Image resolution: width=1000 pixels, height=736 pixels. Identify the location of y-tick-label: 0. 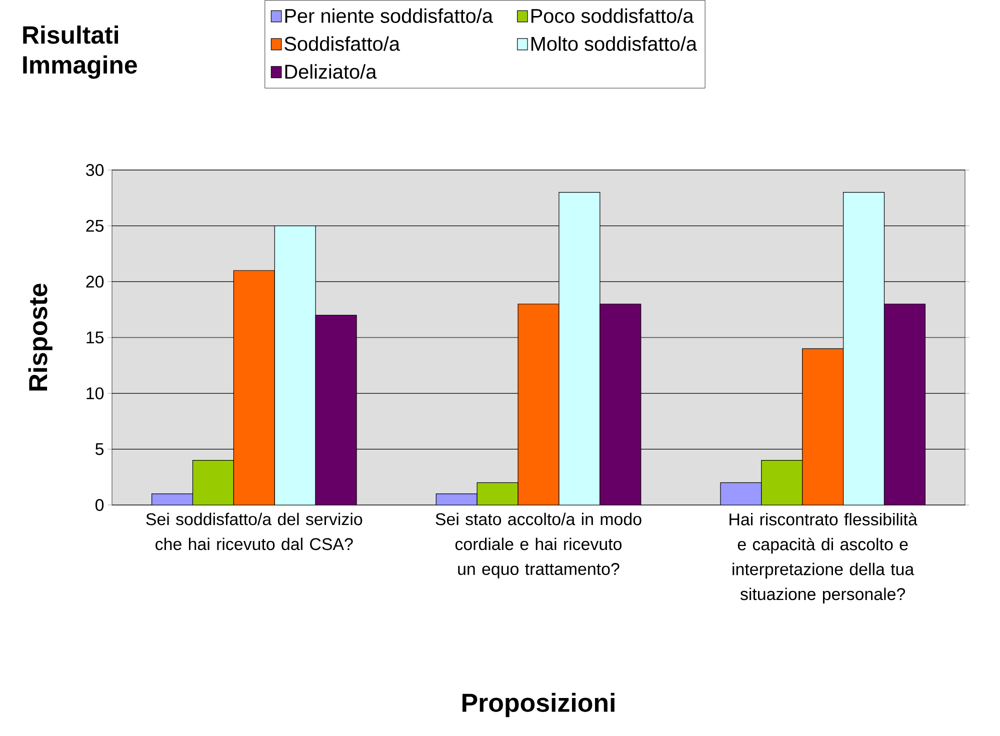
(99, 505).